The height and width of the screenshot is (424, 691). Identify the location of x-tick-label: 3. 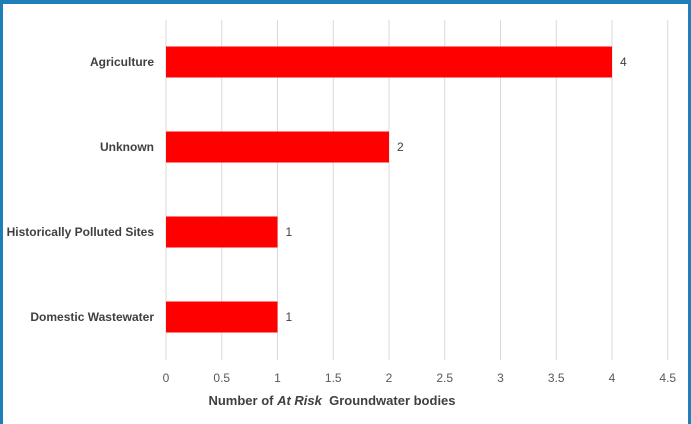
(500, 378).